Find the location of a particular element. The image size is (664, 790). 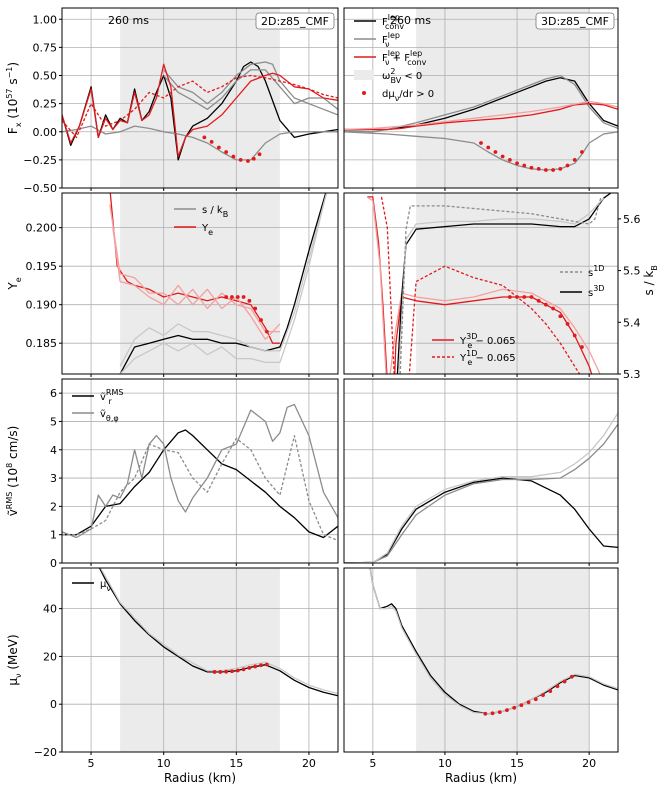

model-label: 3D:z85_CMF is located at coordinates (575, 21).